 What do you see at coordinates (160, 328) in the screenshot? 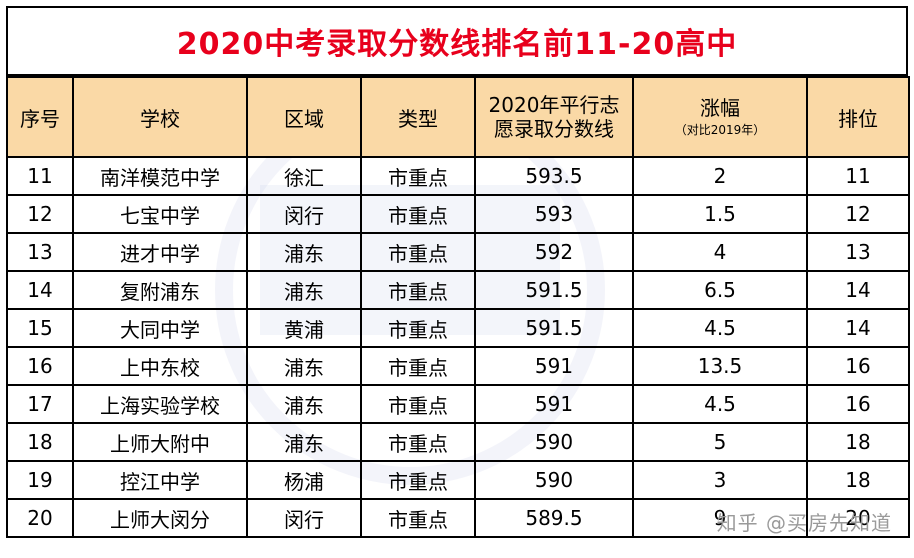
I see `cell-school: 大同中学` at bounding box center [160, 328].